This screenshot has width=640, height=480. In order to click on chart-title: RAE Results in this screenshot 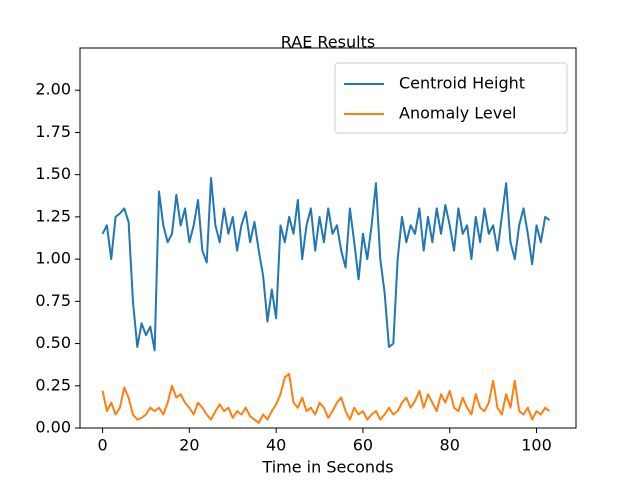, I will do `click(328, 42)`.